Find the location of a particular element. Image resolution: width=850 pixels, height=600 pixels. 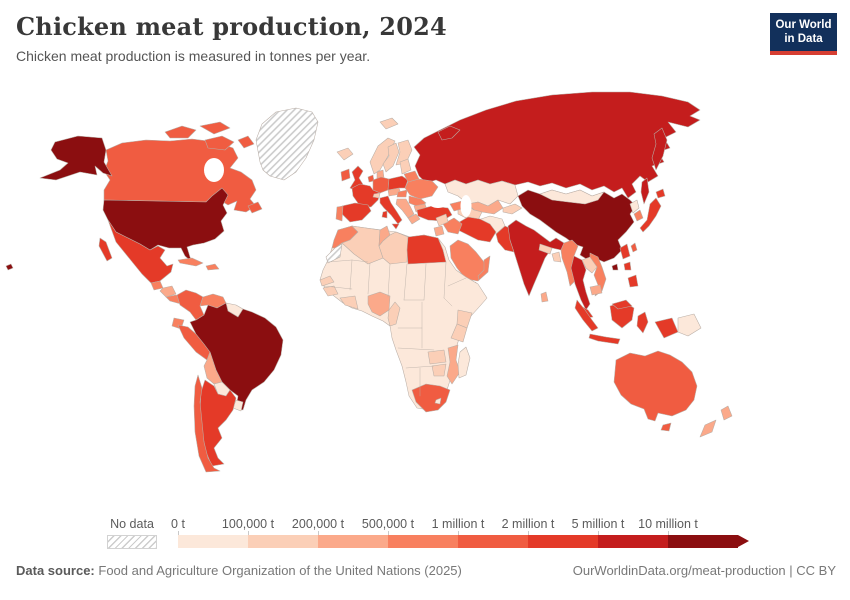

country-jordan-israel is located at coordinates (439, 231).